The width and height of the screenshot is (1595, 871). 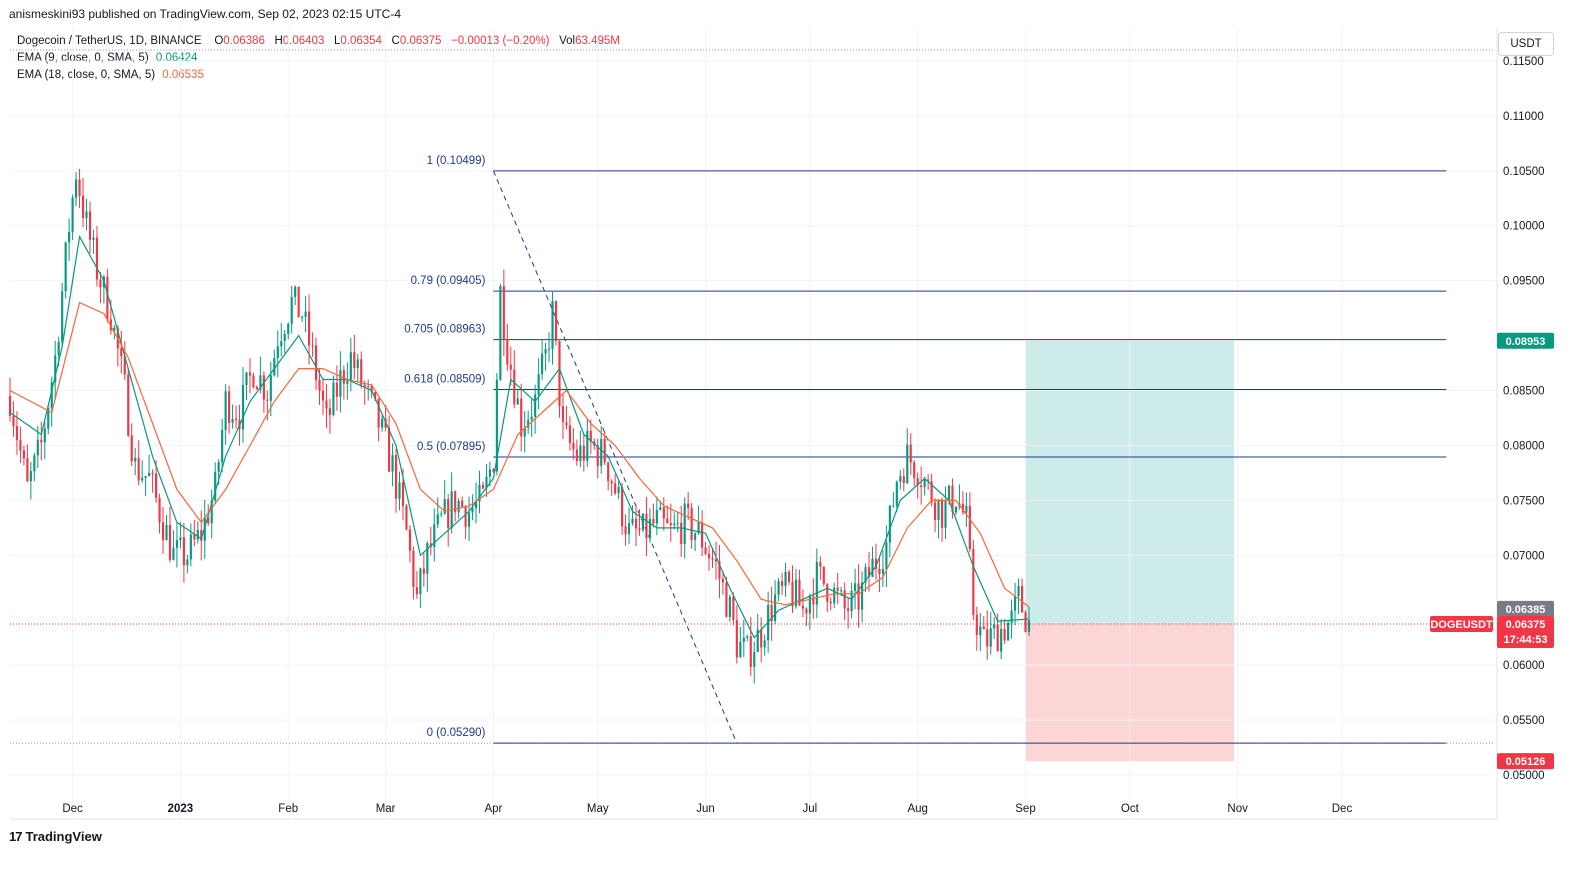 I want to click on ema18-row: EMA (18, close, 0, SMA, 5) 0.06535, so click(x=318, y=75).